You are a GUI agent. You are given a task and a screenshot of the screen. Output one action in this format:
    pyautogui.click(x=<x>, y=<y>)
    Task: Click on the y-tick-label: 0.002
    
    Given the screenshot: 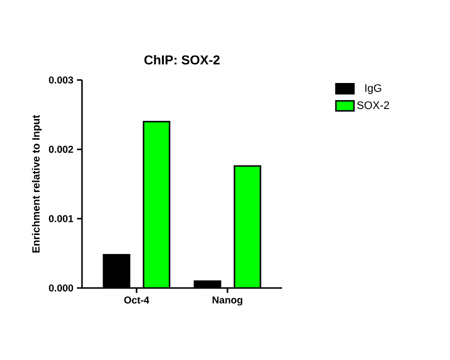 What is the action you would take?
    pyautogui.click(x=61, y=149)
    